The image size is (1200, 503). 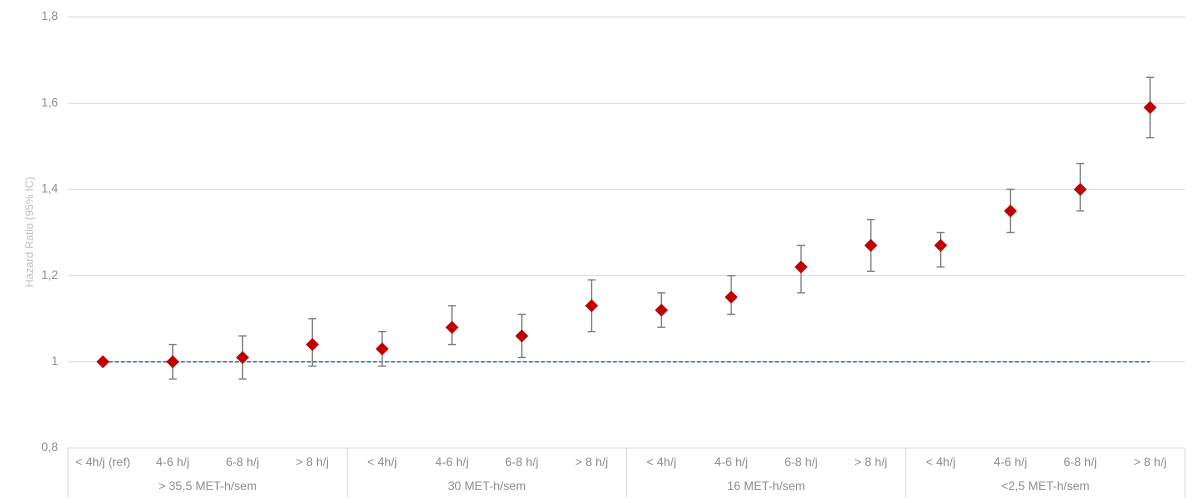 I want to click on y-tick-label: 1,8, so click(x=49, y=16).